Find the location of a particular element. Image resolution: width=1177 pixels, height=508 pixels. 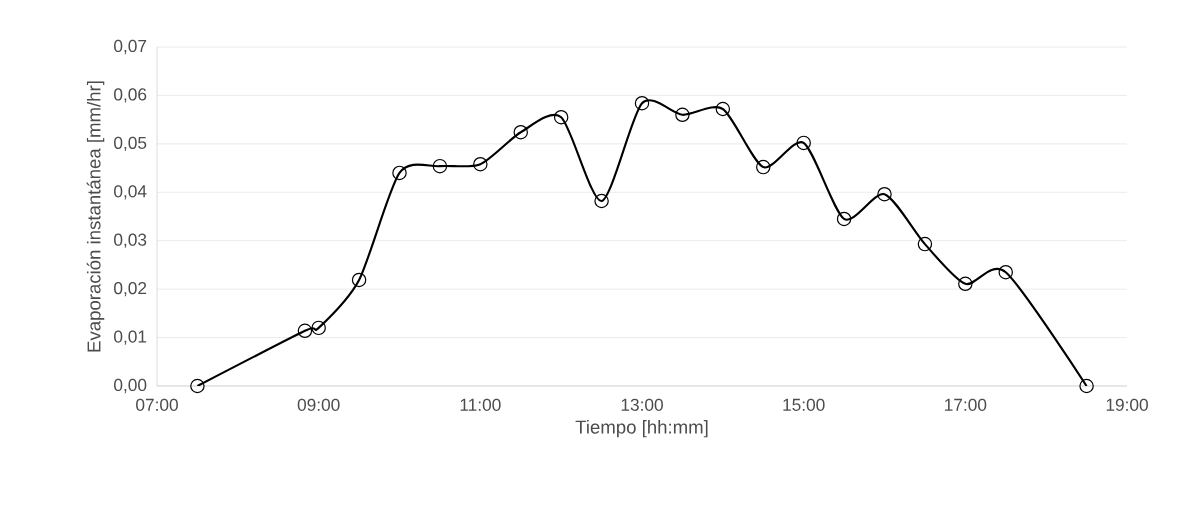

x-tick-label: 13:00 is located at coordinates (642, 404).